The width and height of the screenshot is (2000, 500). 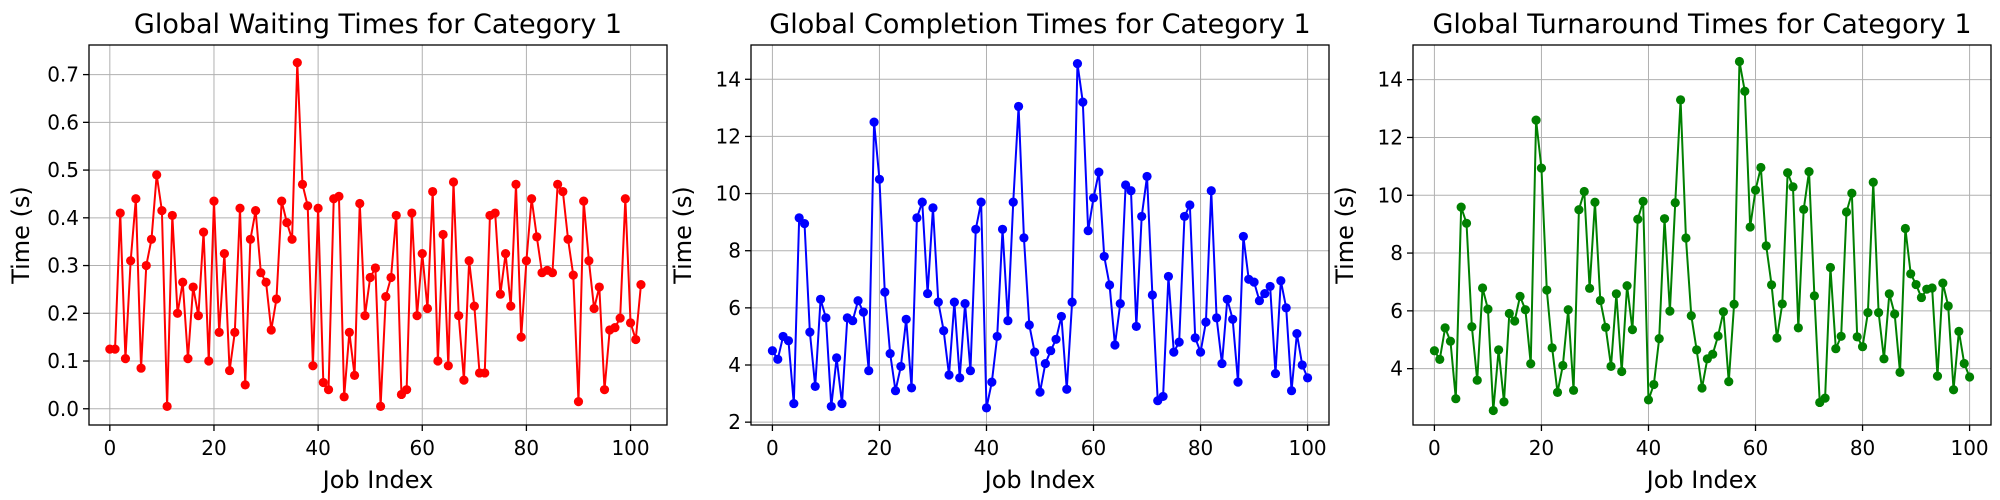 I want to click on y-axis-label: Time (s), so click(x=21, y=235).